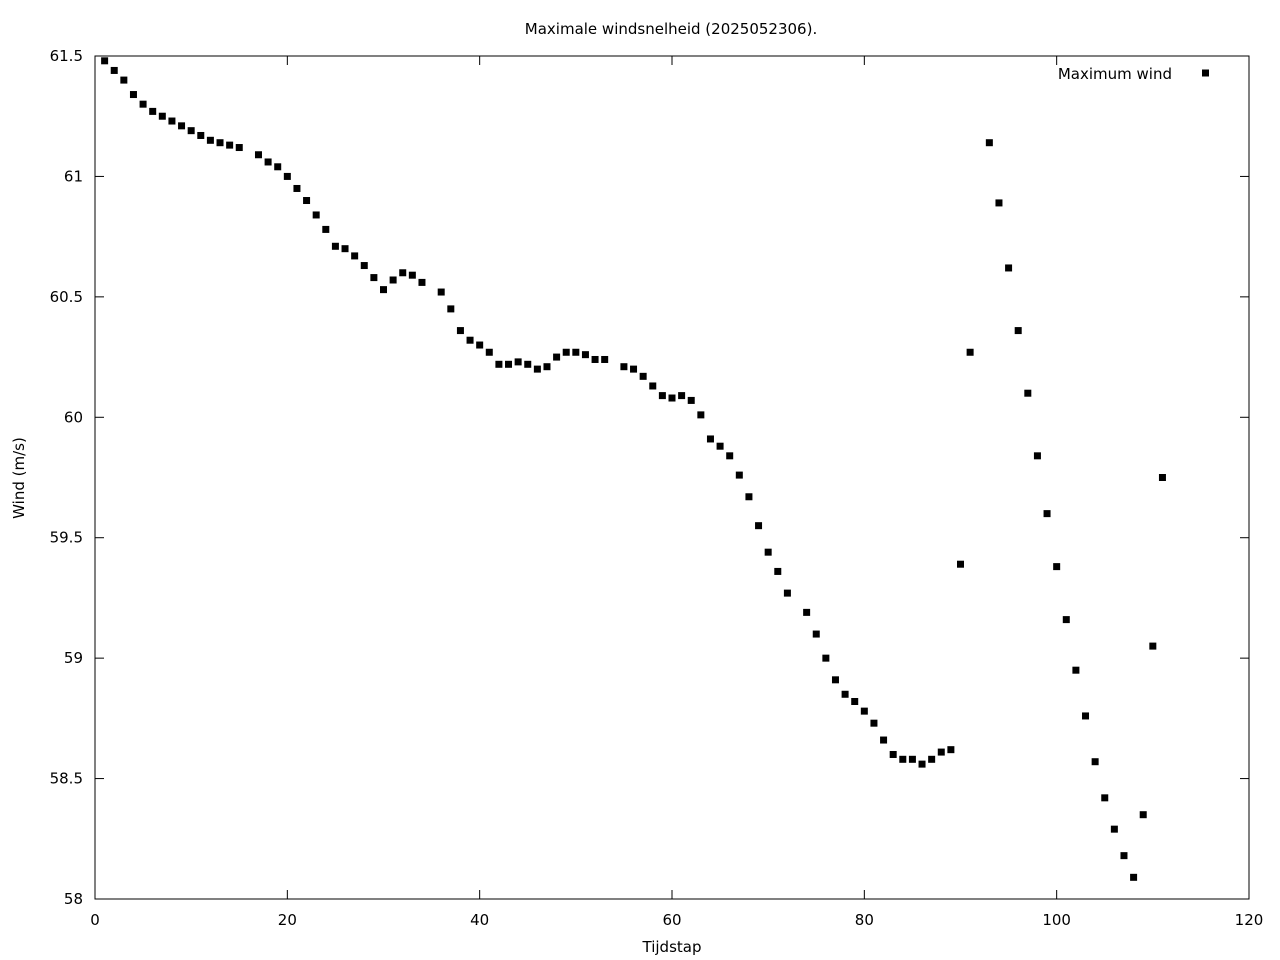 The width and height of the screenshot is (1280, 960). I want to click on x-tick-label: 20, so click(287, 920).